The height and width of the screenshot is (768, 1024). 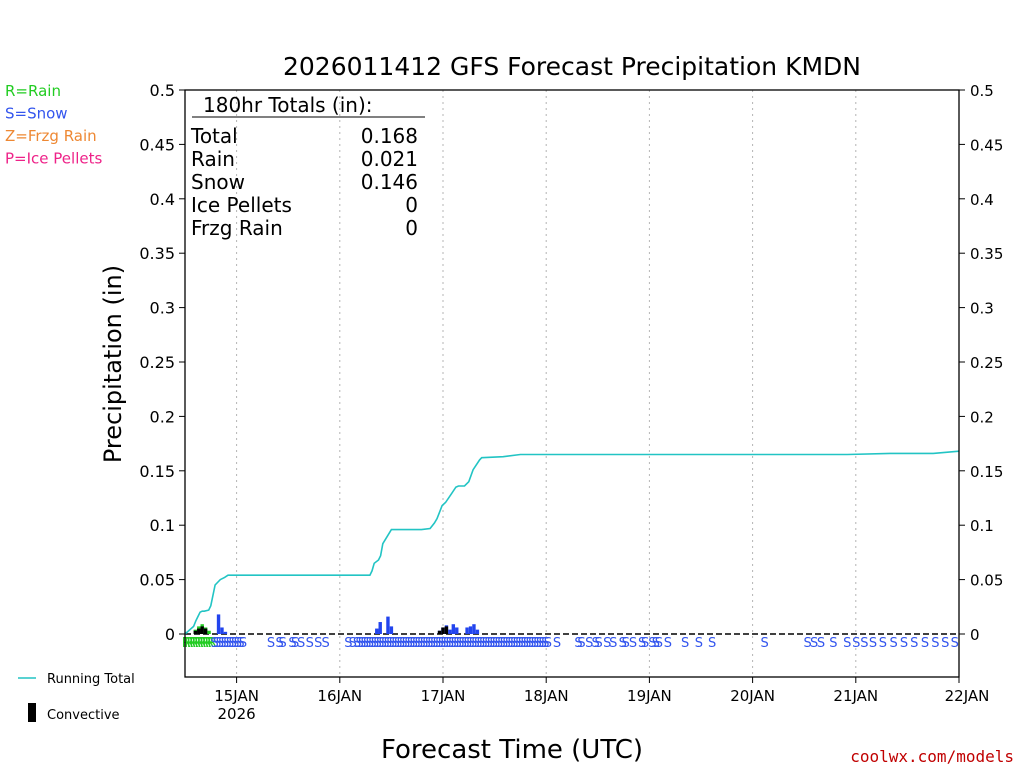 I want to click on totals-value: 0, so click(x=411, y=228).